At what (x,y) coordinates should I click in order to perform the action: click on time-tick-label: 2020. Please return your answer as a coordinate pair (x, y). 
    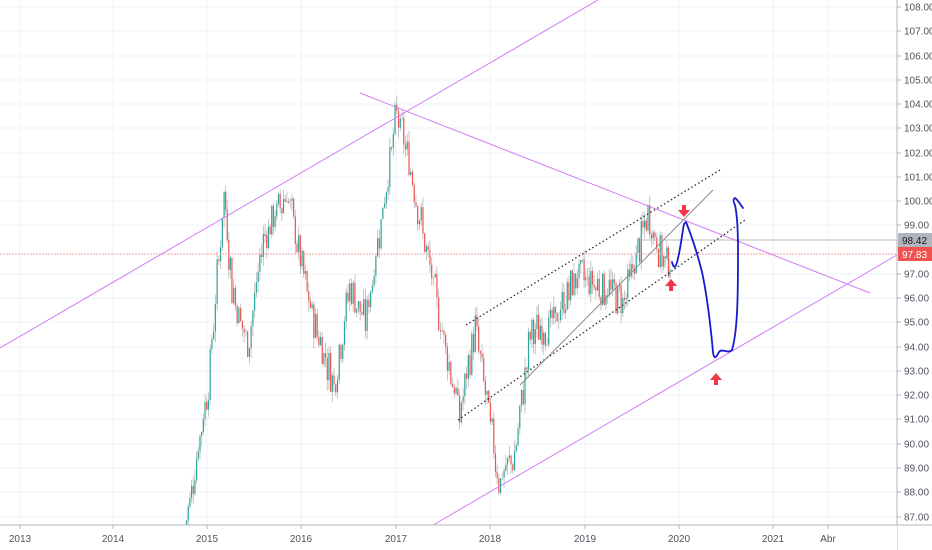
    Looking at the image, I should click on (679, 539).